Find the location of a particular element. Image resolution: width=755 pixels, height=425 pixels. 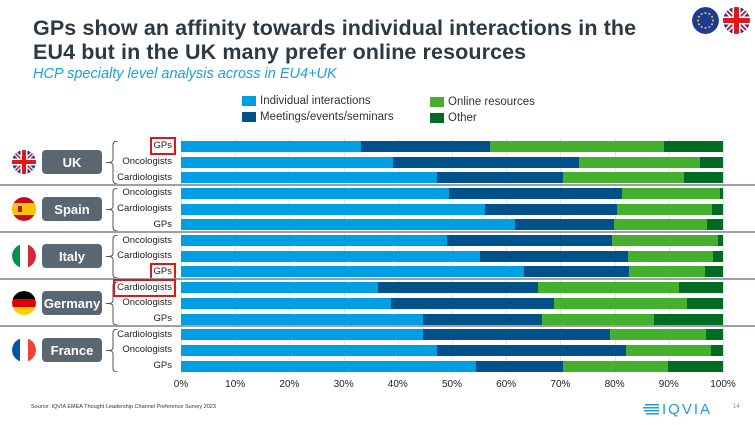

legend-label: Meetings/events/seminars is located at coordinates (327, 117).